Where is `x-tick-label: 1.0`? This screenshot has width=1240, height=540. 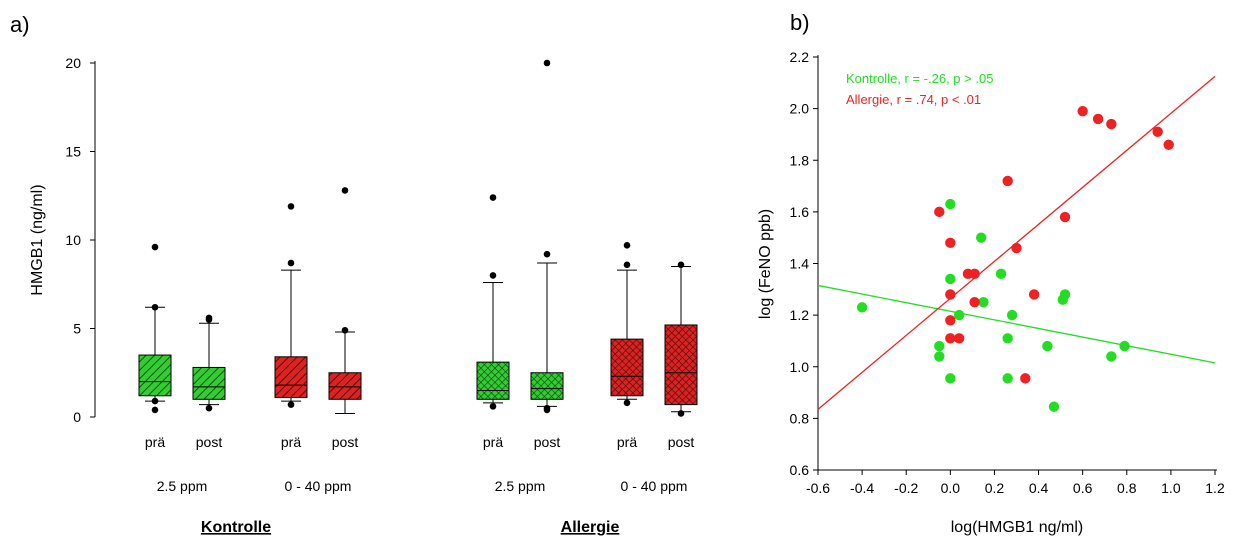
x-tick-label: 1.0 is located at coordinates (1171, 488).